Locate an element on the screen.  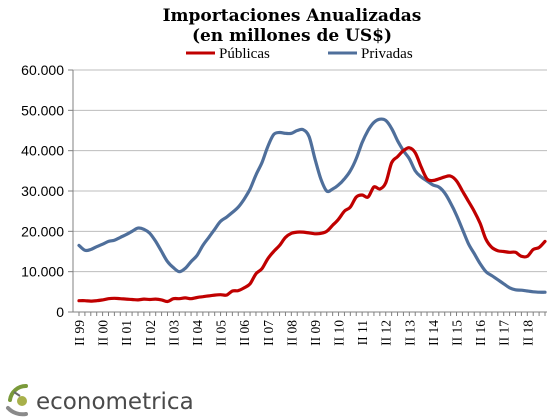
logo-wordmark: econometrica is located at coordinates (115, 402).